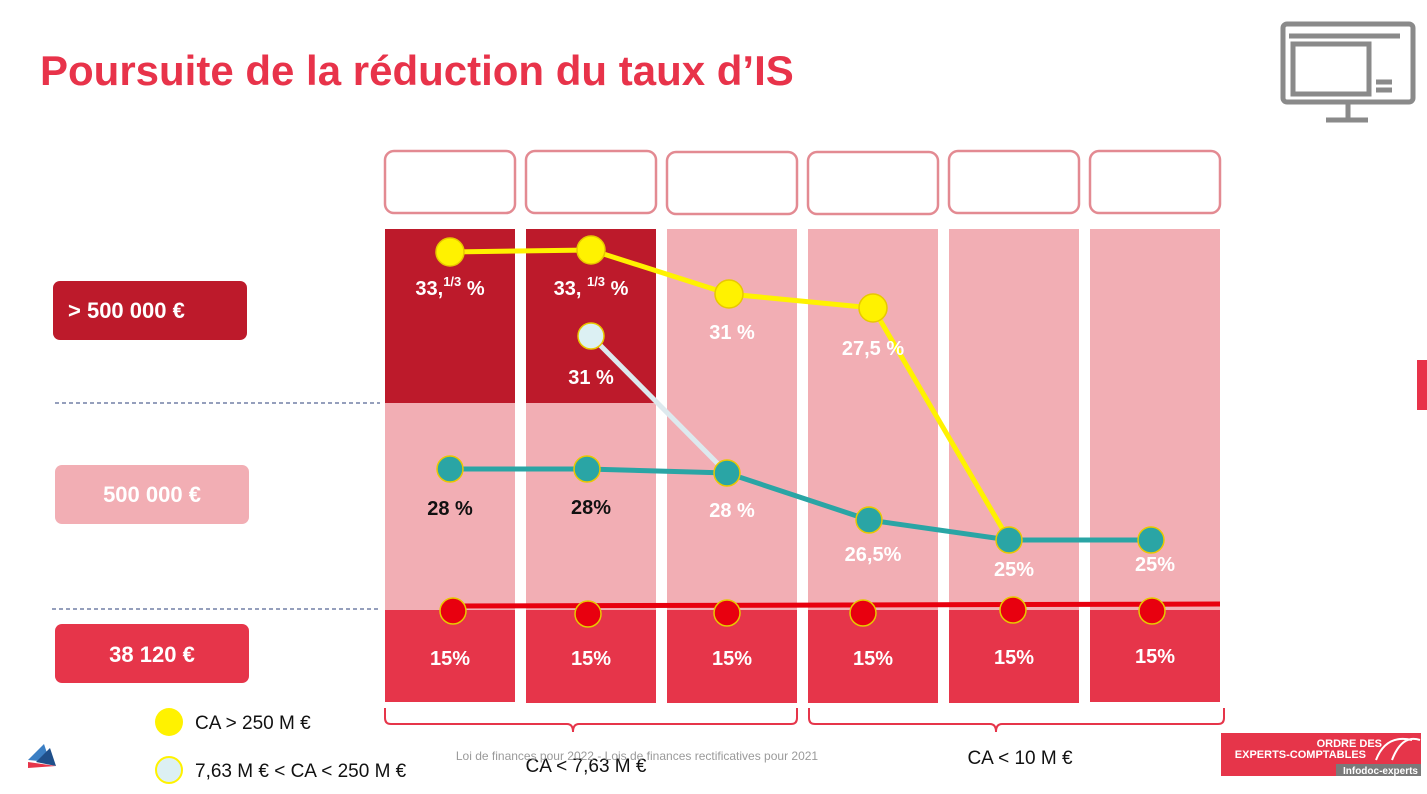 The height and width of the screenshot is (794, 1427). What do you see at coordinates (591, 287) in the screenshot?
I see `rate-label: 33, 1/3 %` at bounding box center [591, 287].